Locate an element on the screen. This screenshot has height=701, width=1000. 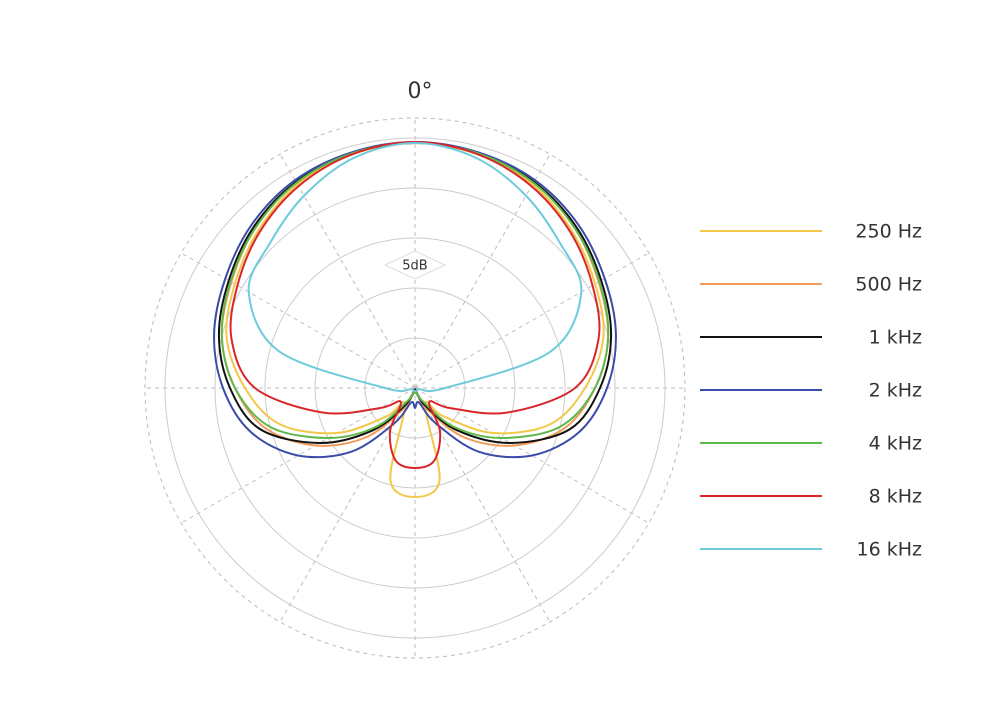
annotation-background is located at coordinates (415, 265).